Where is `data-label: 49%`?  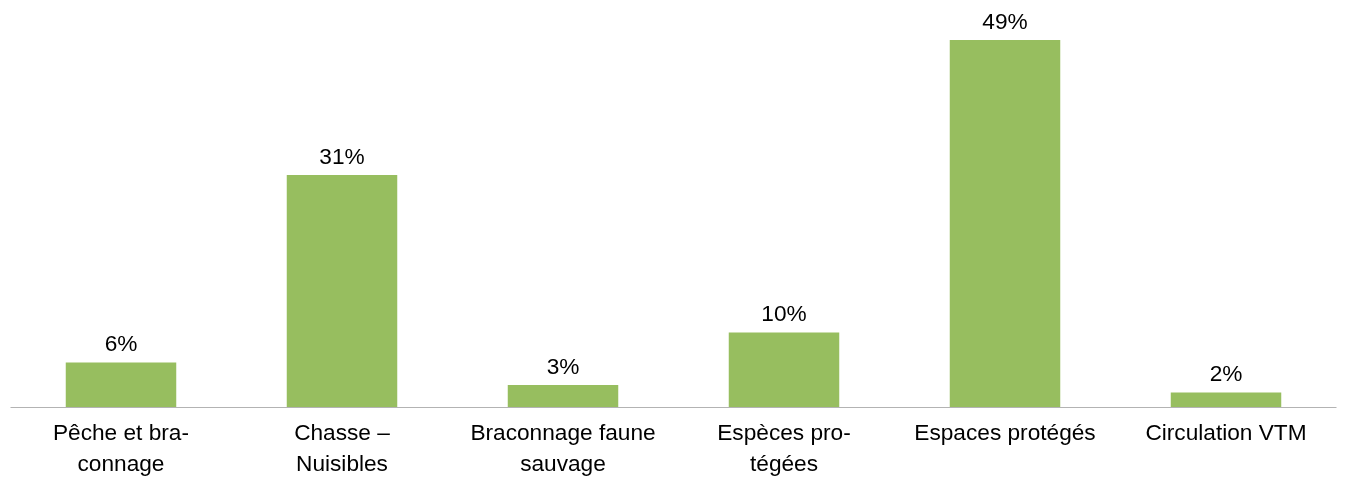 data-label: 49% is located at coordinates (1005, 20).